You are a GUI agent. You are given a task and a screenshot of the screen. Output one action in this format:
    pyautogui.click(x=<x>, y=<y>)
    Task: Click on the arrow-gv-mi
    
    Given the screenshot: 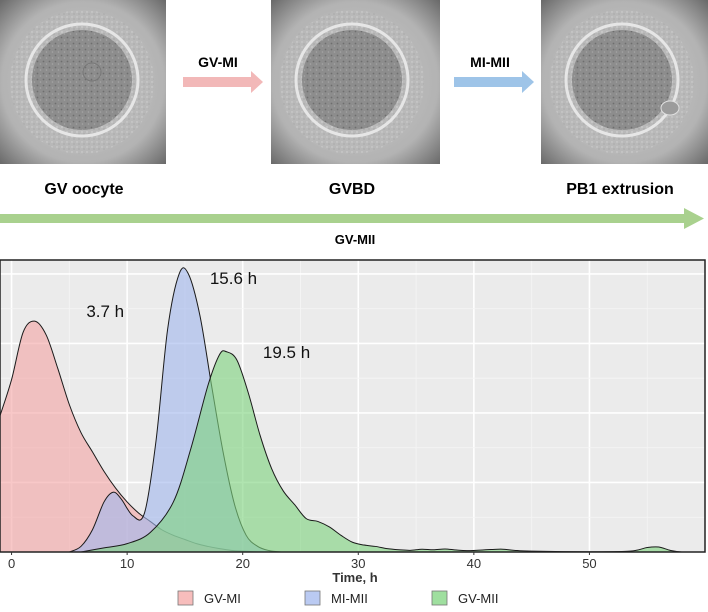 What is the action you would take?
    pyautogui.click(x=223, y=82)
    